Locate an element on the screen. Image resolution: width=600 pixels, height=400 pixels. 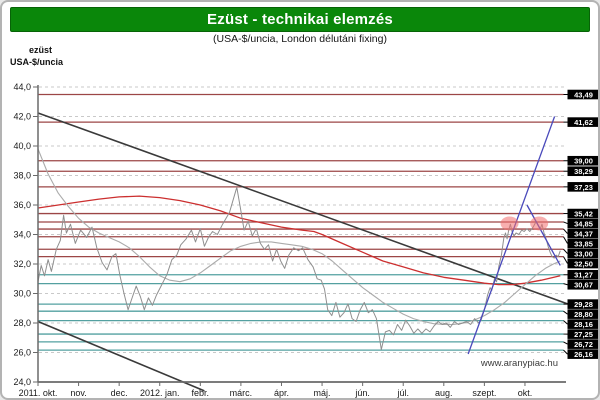
y-tick-label: 38,0 is located at coordinates (22, 176).